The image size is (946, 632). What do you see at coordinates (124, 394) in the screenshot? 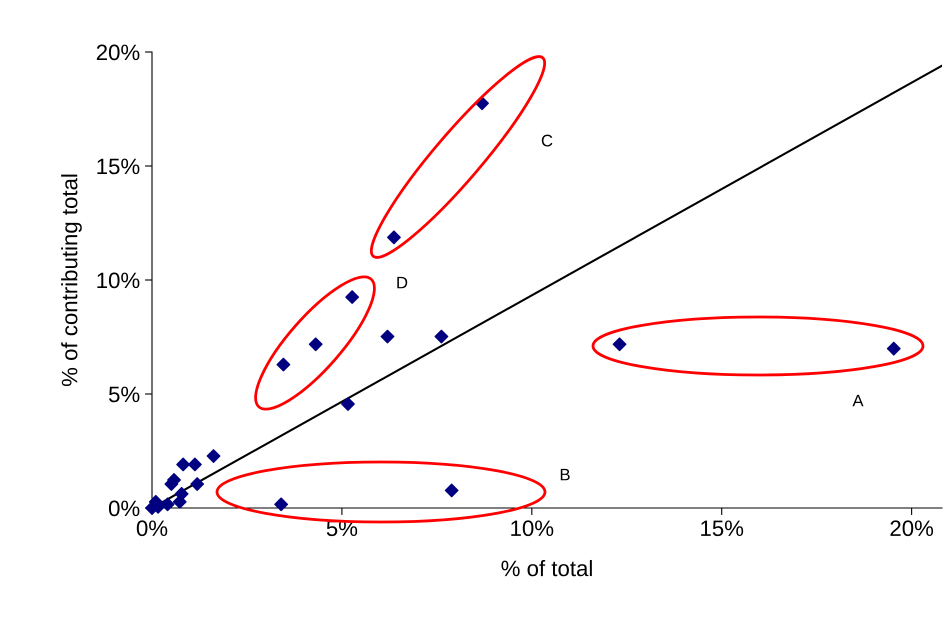
I see `y-tick-label: 5%` at bounding box center [124, 394].